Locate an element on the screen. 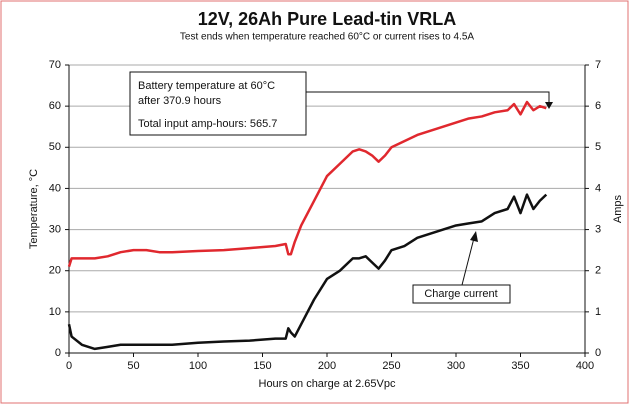 This screenshot has height=404, width=629. x-tick-label: 400 is located at coordinates (585, 366).